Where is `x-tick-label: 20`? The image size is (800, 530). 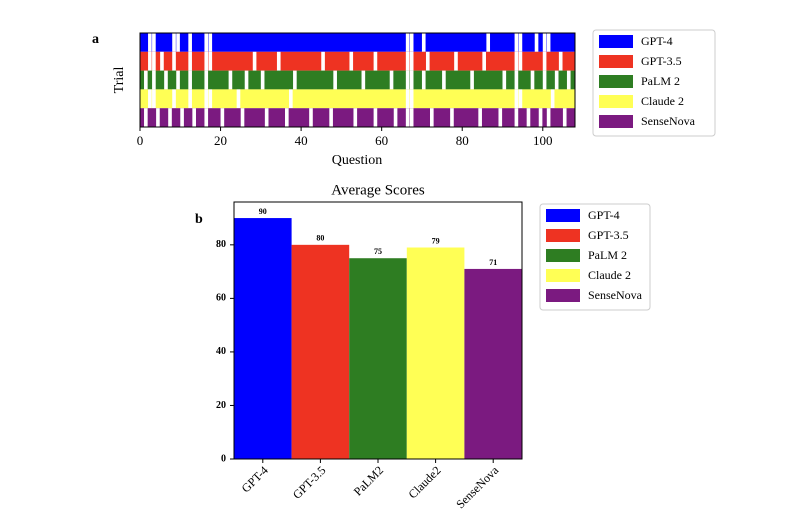 x-tick-label: 20 is located at coordinates (220, 140).